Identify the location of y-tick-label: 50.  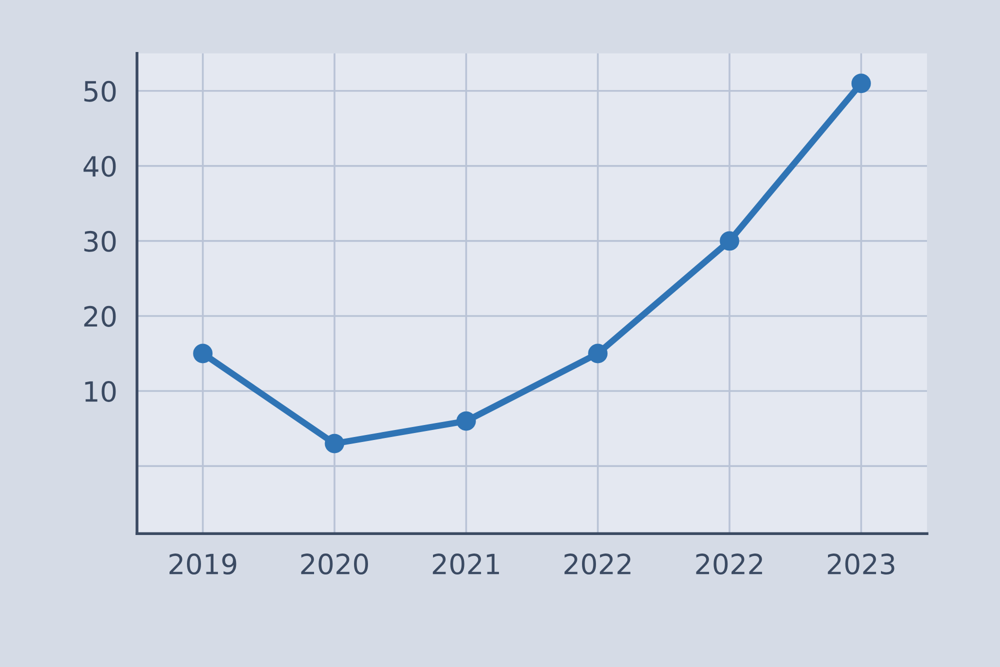
(100, 91).